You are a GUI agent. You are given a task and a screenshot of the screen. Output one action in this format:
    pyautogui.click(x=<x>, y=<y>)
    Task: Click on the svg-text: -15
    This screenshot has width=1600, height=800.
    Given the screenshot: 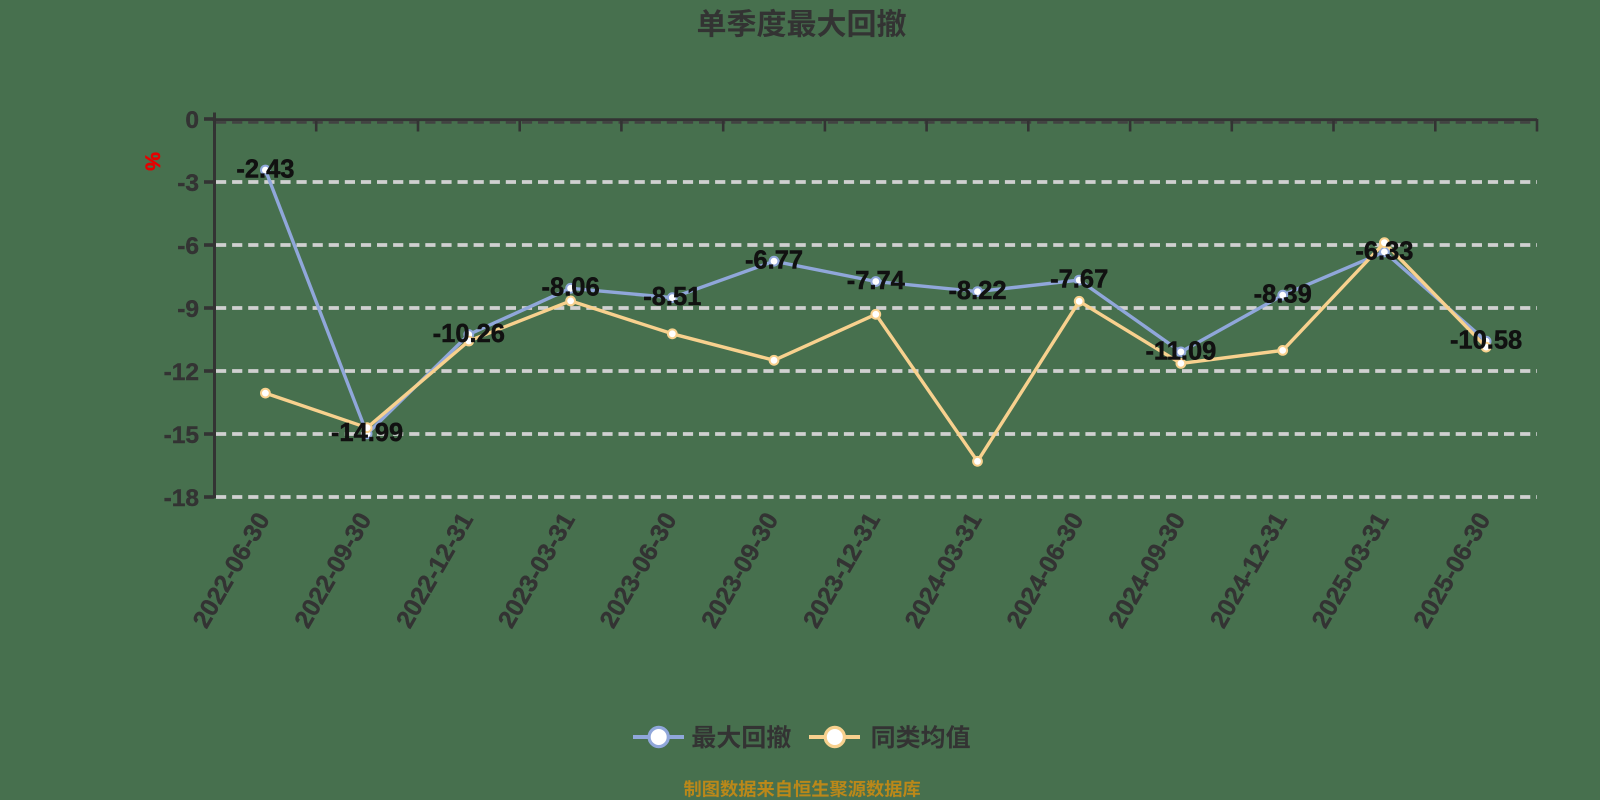 What is the action you would take?
    pyautogui.click(x=181, y=435)
    